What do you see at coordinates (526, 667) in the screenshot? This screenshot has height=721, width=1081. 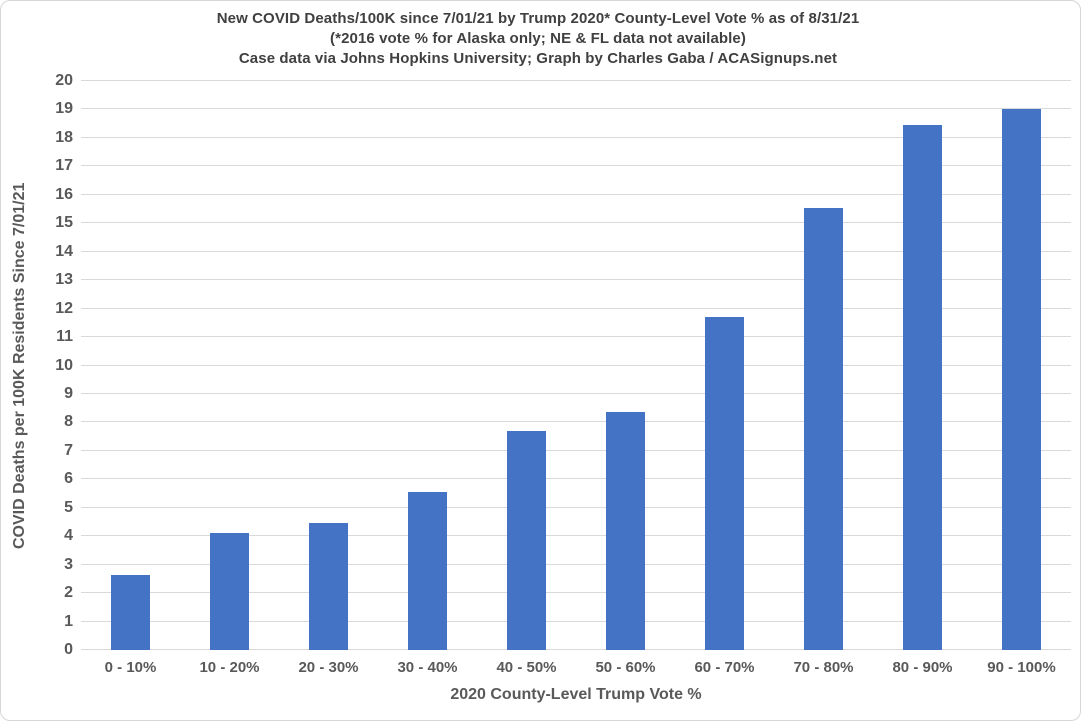 I see `x-tick-label: 40 - 50%` at bounding box center [526, 667].